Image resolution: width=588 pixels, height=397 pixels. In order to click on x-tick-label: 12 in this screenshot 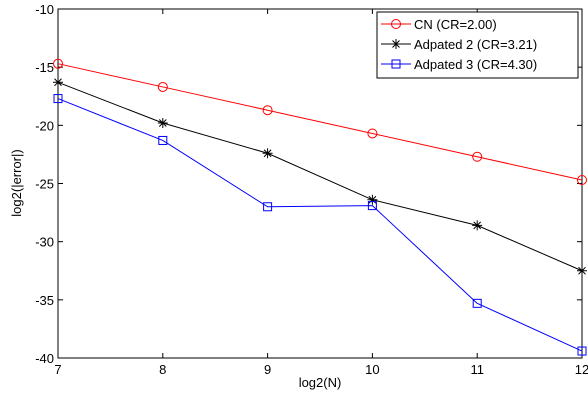, I will do `click(581, 369)`.